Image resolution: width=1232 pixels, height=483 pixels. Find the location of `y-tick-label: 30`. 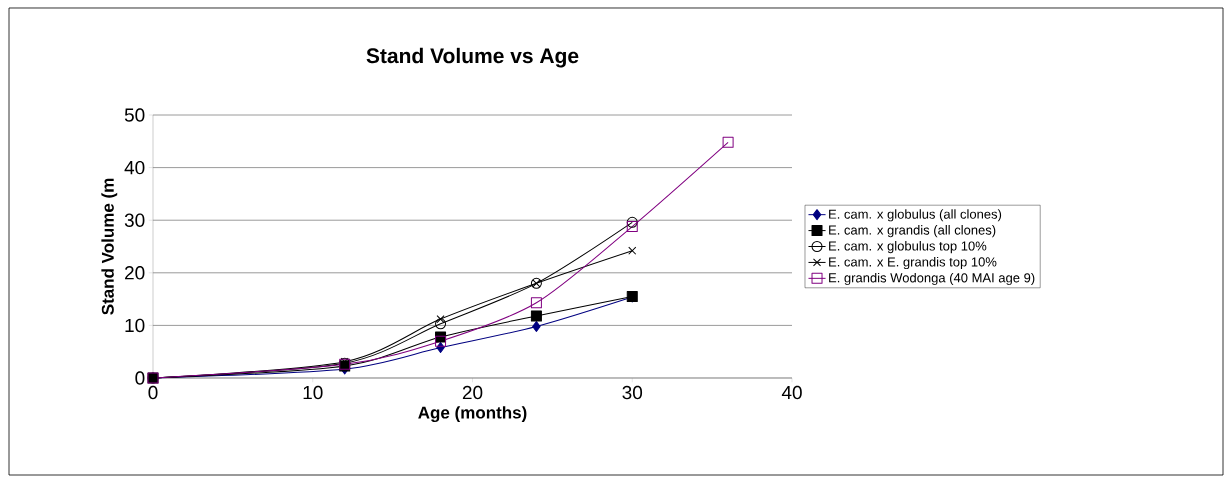

y-tick-label: 30 is located at coordinates (134, 220).